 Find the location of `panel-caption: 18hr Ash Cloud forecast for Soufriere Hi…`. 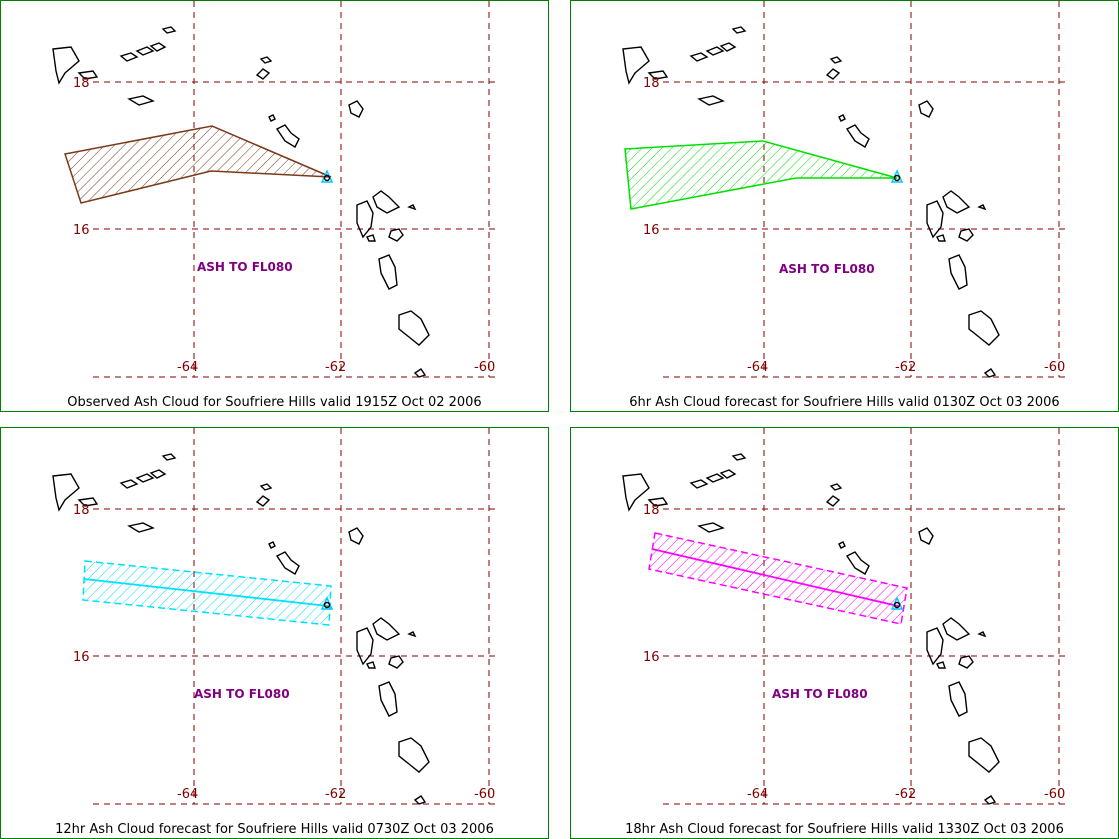

panel-caption: 18hr Ash Cloud forecast for Soufriere Hi… is located at coordinates (844, 829).